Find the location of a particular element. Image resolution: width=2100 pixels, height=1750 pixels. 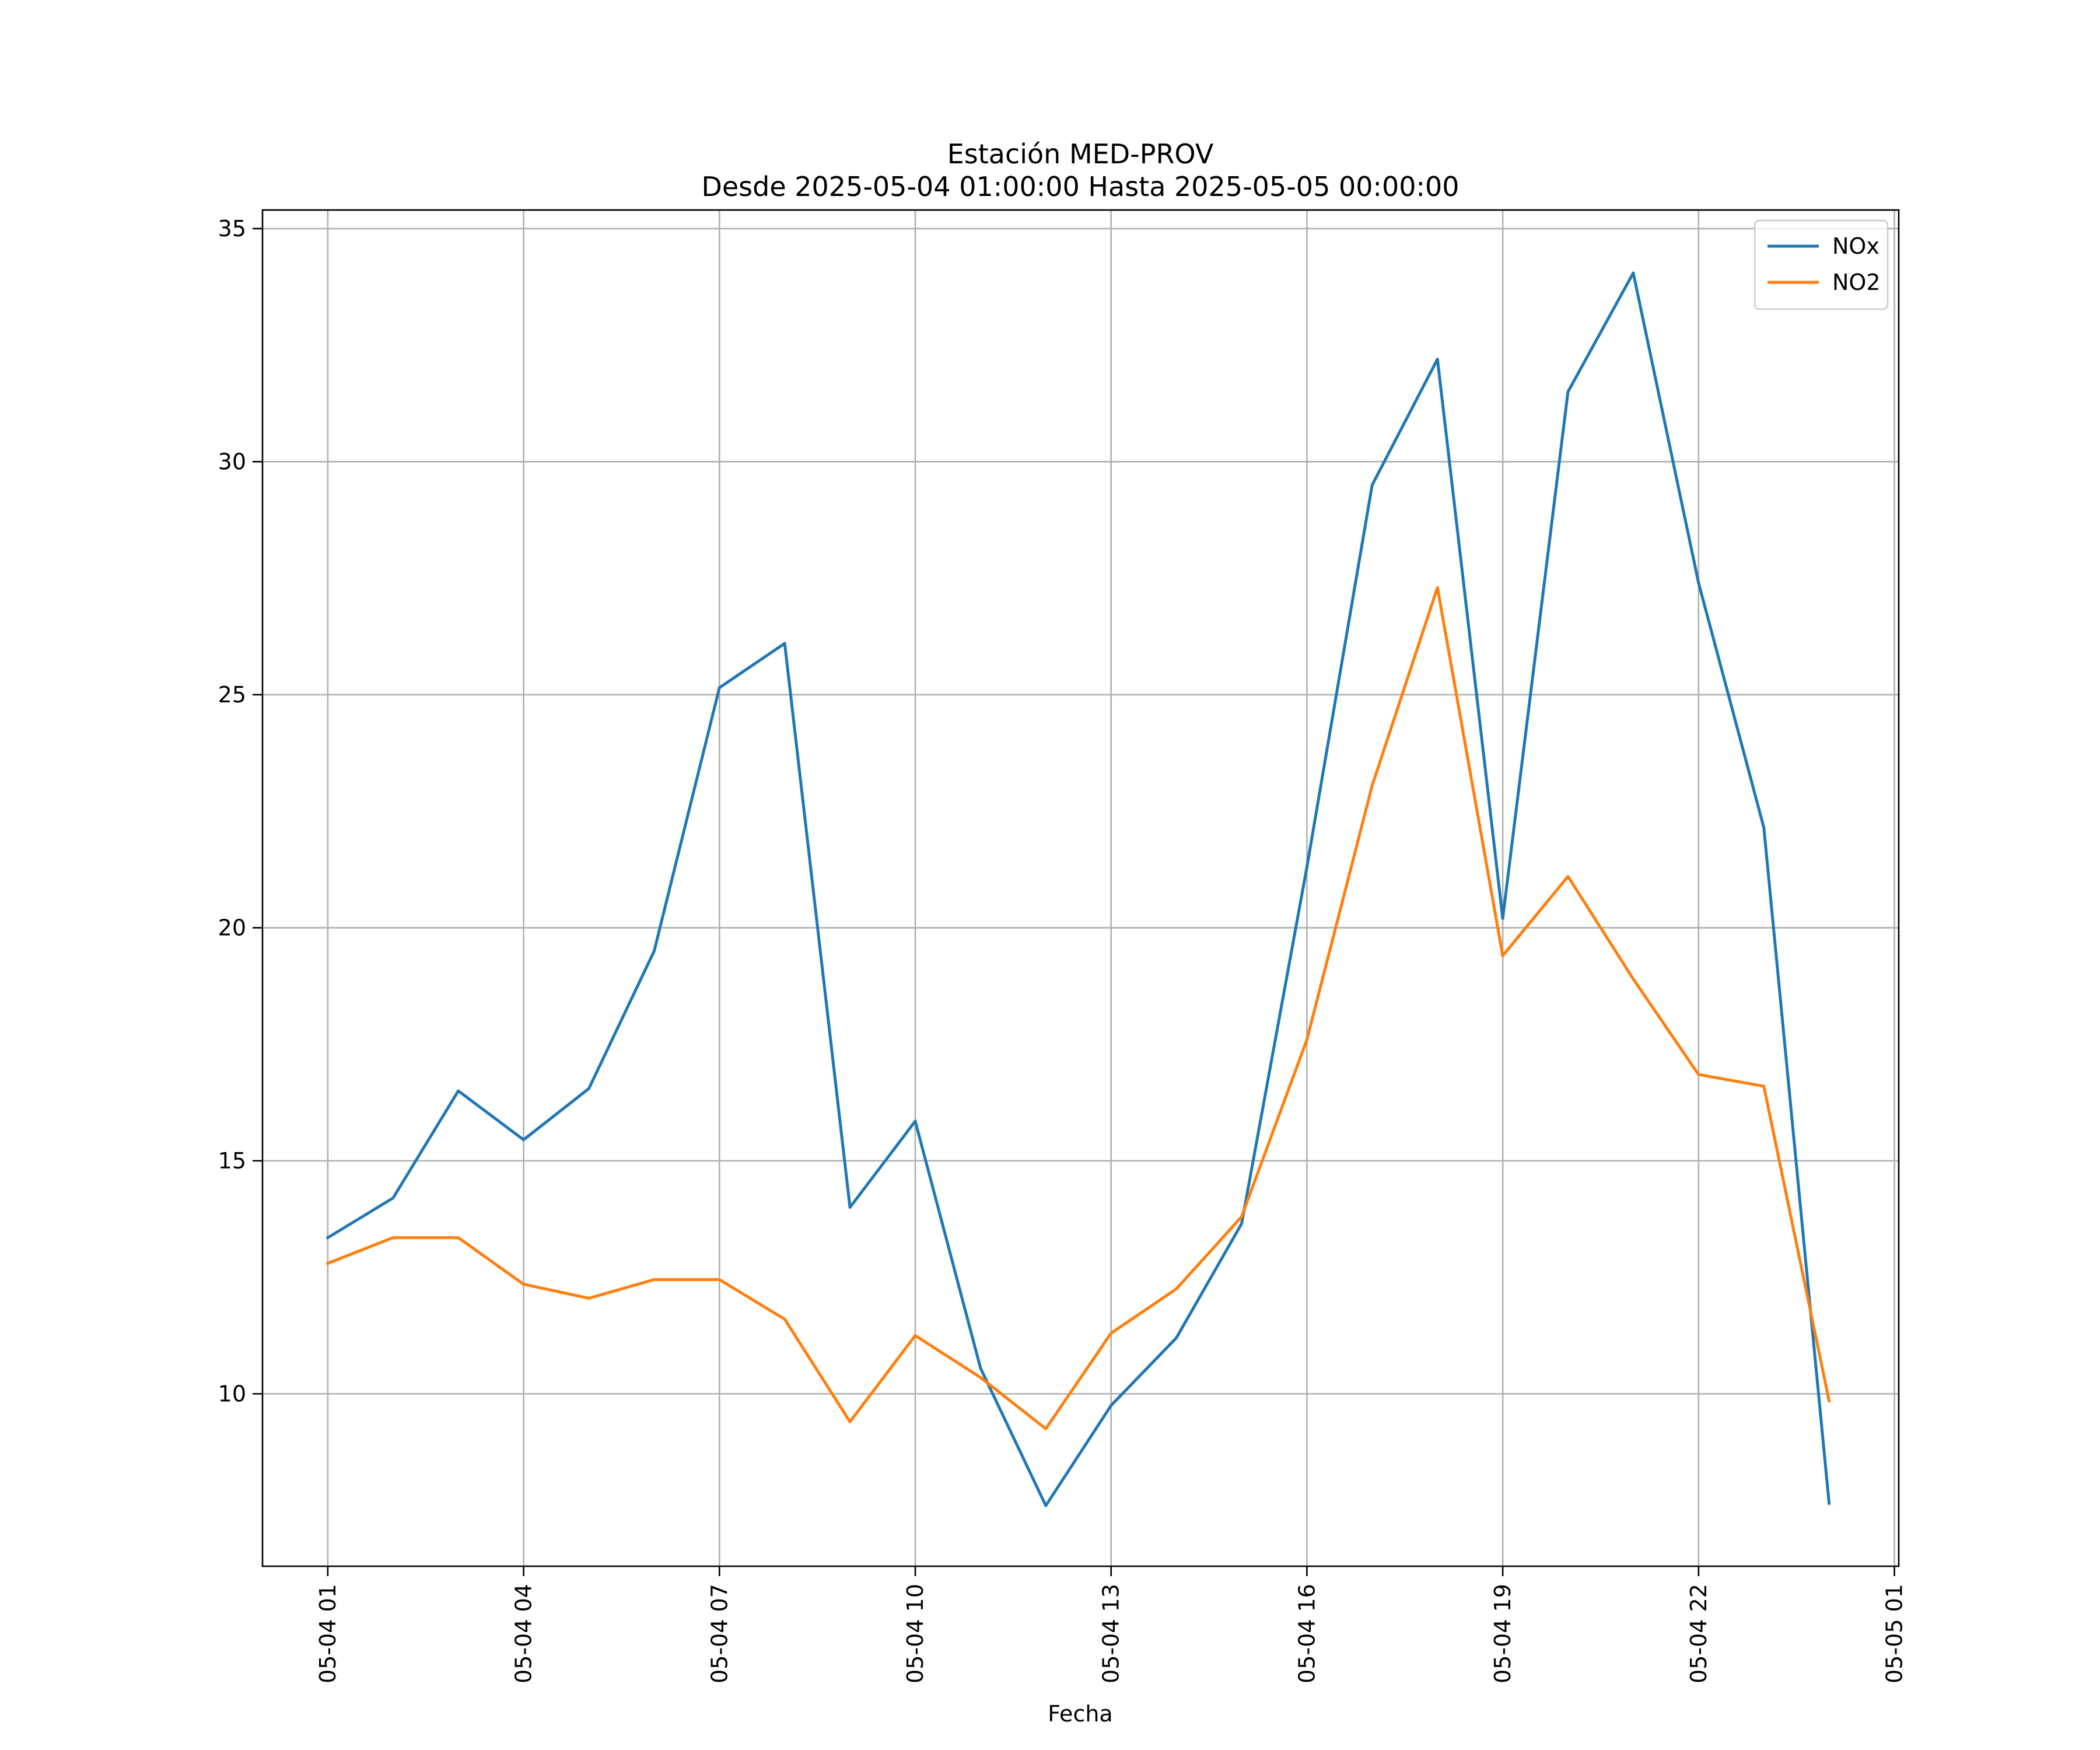

legend-label-no2: NO2 is located at coordinates (1856, 282).